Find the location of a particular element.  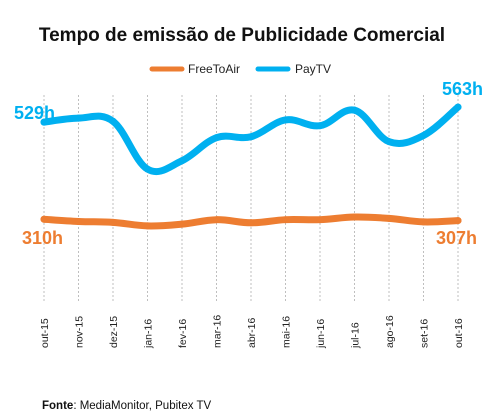

x-tick-label: dez-15 is located at coordinates (114, 332).